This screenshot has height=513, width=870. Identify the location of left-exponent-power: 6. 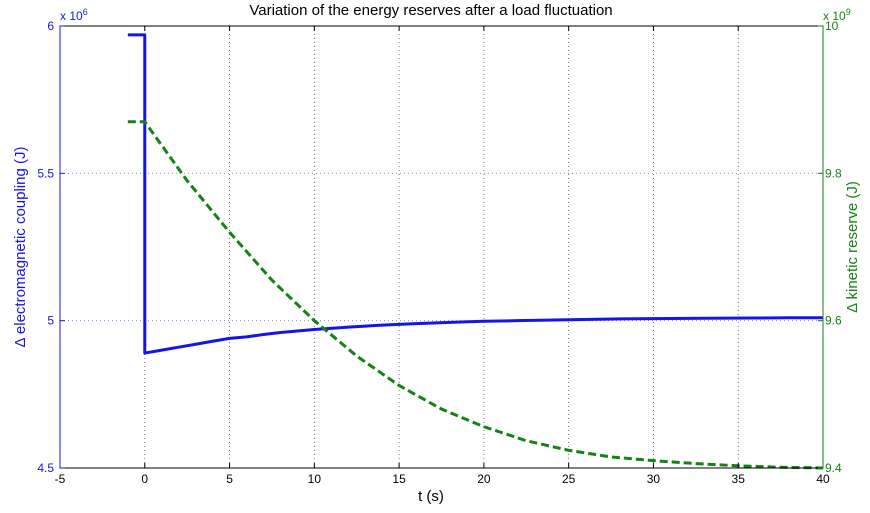
(85, 12).